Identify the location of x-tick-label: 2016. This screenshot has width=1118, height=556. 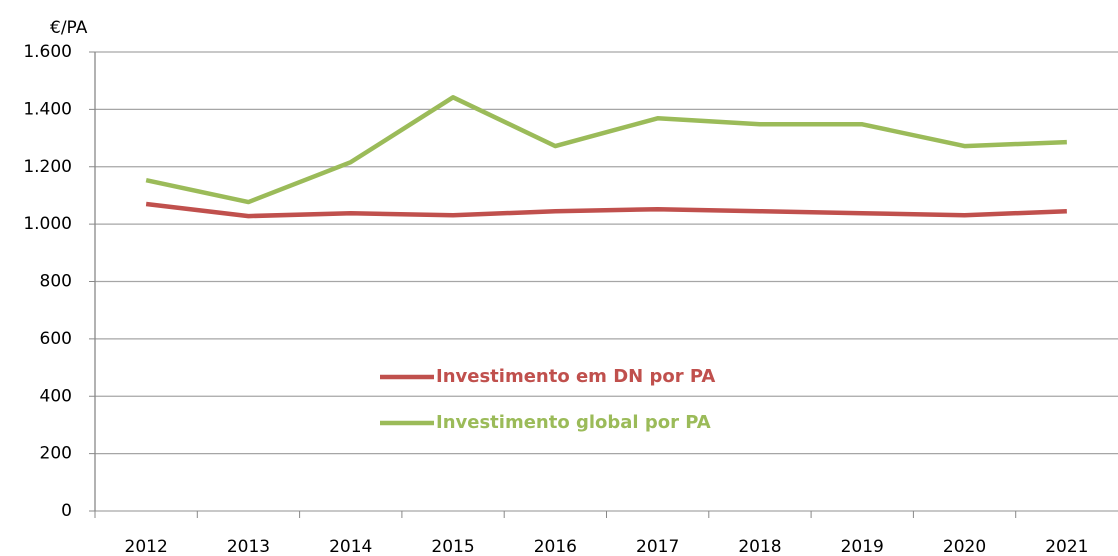
(555, 546).